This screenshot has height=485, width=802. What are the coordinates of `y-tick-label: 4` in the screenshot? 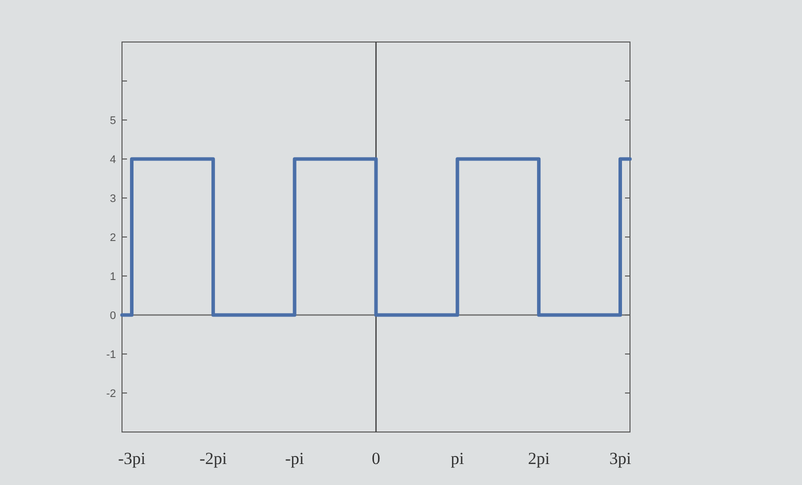 It's located at (113, 160).